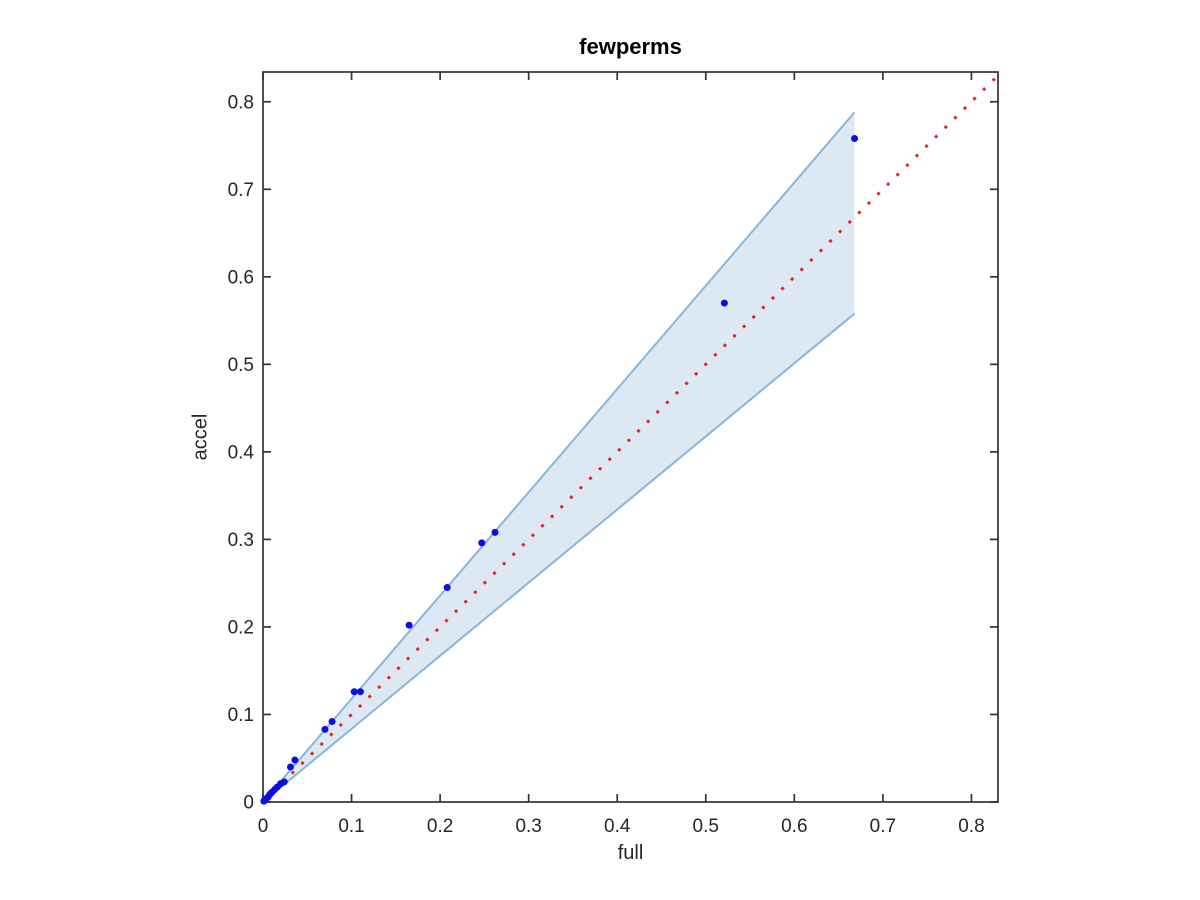 This screenshot has height=900, width=1200. I want to click on y-tick-label: 0.3, so click(241, 540).